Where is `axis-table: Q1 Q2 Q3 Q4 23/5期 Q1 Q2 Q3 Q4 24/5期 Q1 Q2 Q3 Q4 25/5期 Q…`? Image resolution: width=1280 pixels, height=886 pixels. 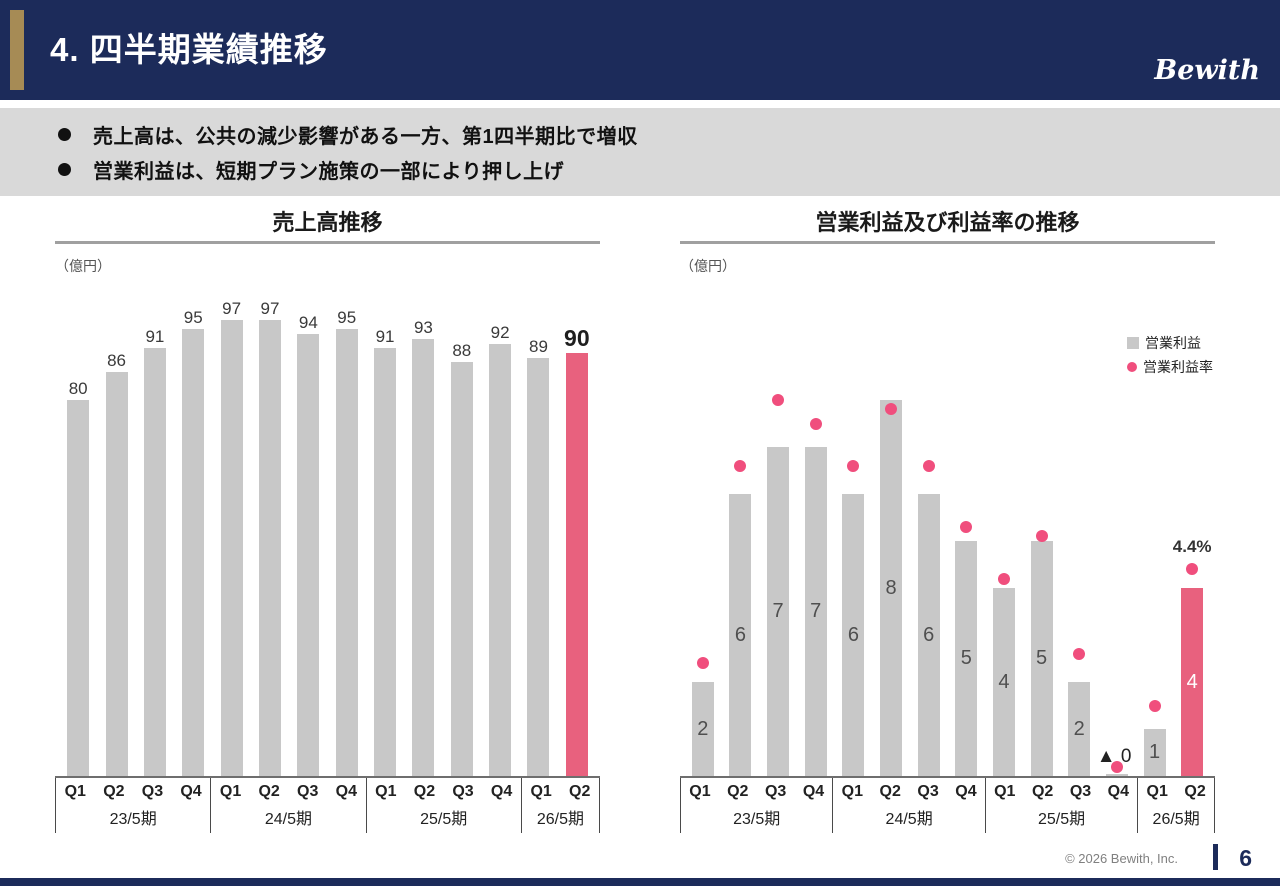 axis-table: Q1 Q2 Q3 Q4 23/5期 Q1 Q2 Q3 Q4 24/5期 Q1 Q2 Q3 Q4 25/5期 Q… is located at coordinates (947, 805).